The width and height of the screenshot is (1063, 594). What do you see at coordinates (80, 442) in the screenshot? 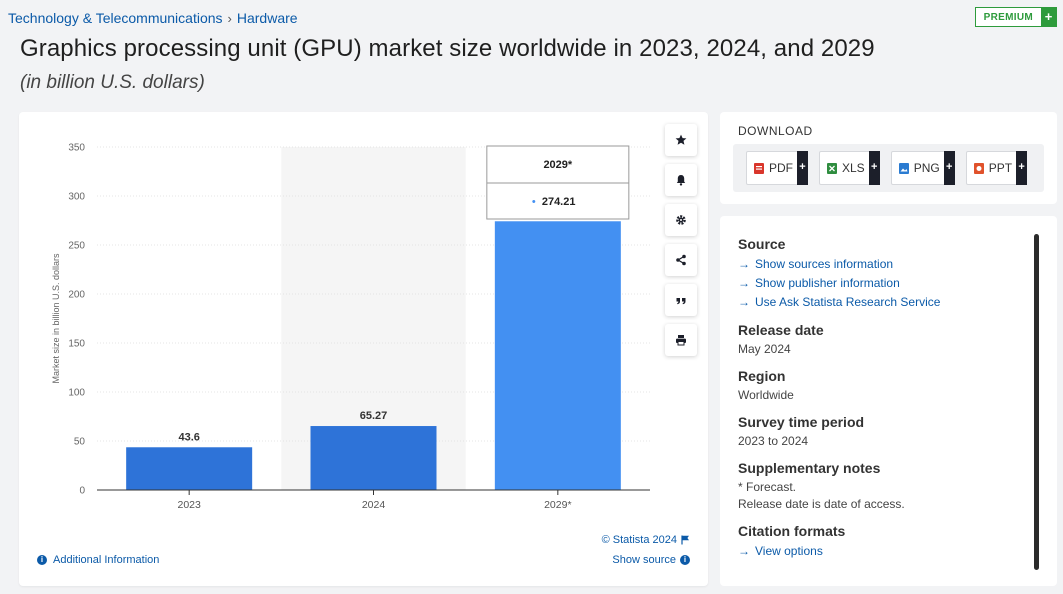
I see `y-tick-label: 50` at bounding box center [80, 442].